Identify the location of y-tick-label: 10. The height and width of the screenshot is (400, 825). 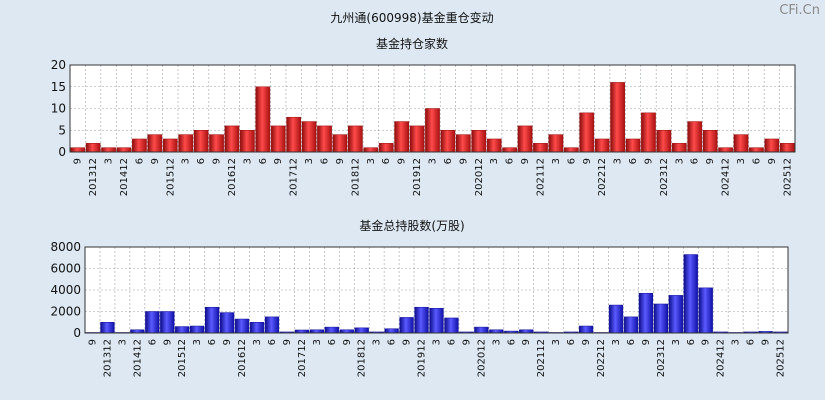
(58, 109).